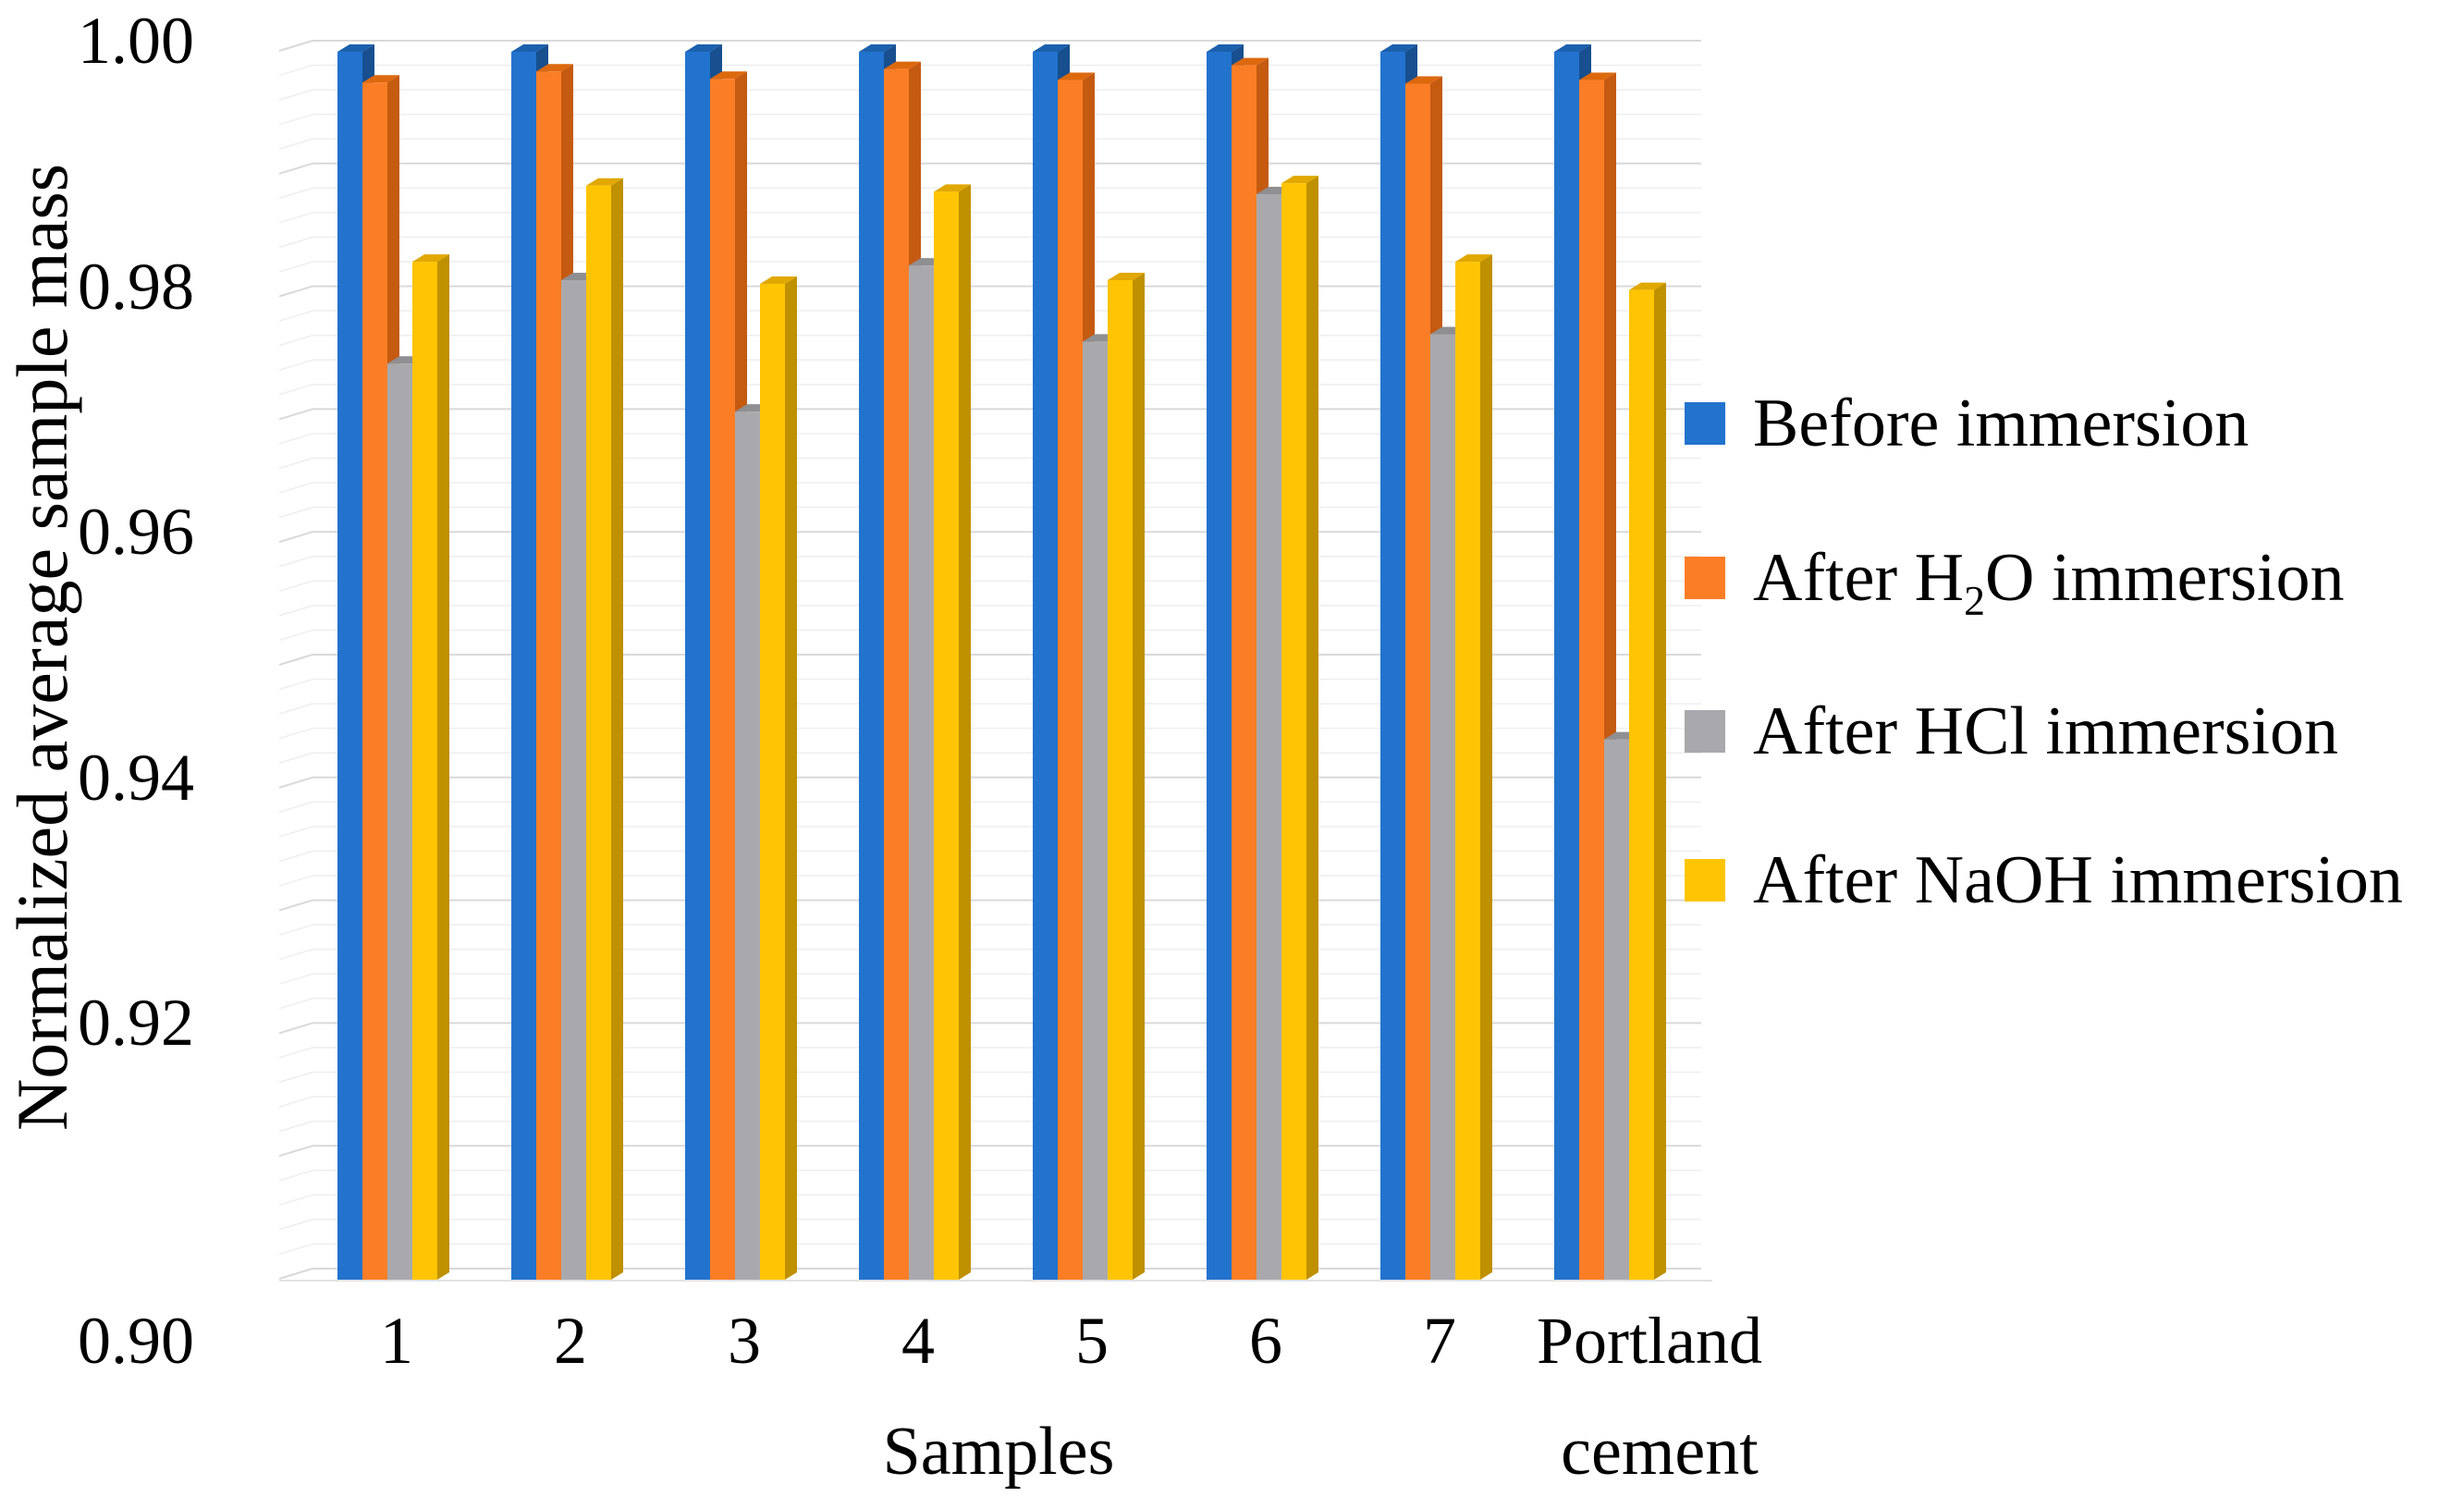 The width and height of the screenshot is (2464, 1509). What do you see at coordinates (2001, 423) in the screenshot?
I see `legend-label-before-immersion: Before immersion` at bounding box center [2001, 423].